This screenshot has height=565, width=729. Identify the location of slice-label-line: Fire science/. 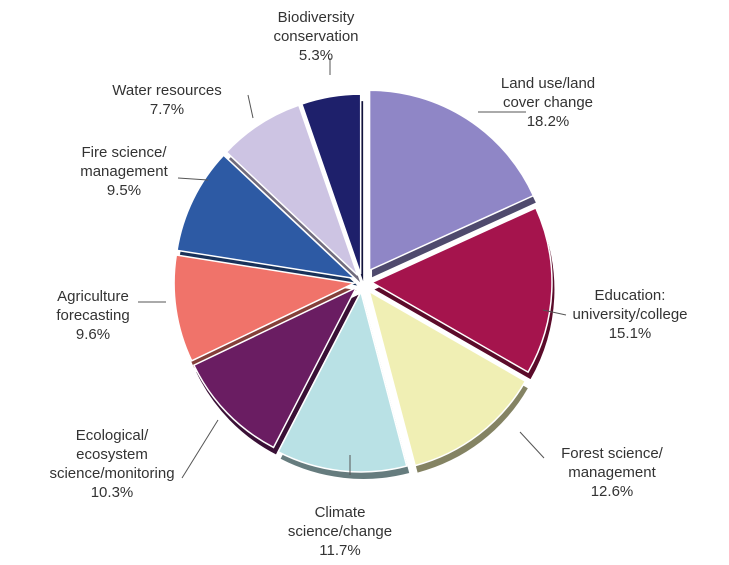
(124, 152).